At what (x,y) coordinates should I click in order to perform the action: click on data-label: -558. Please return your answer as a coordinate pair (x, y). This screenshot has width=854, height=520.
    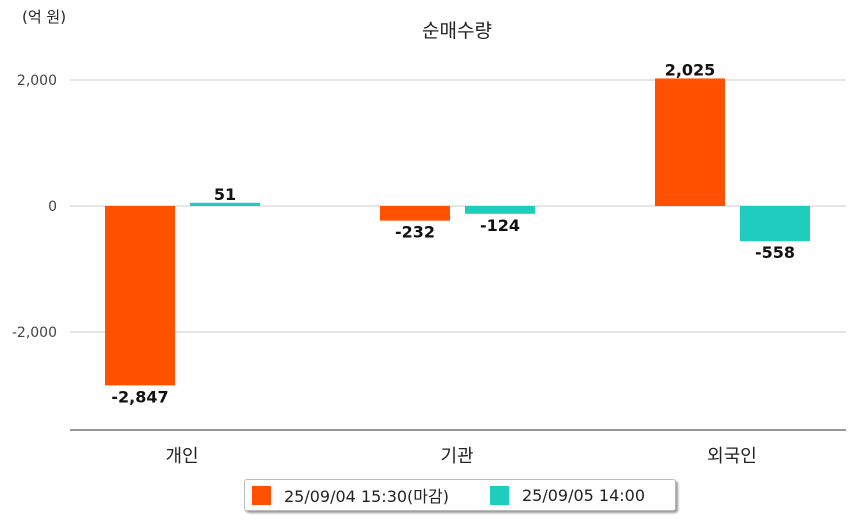
    Looking at the image, I should click on (775, 252).